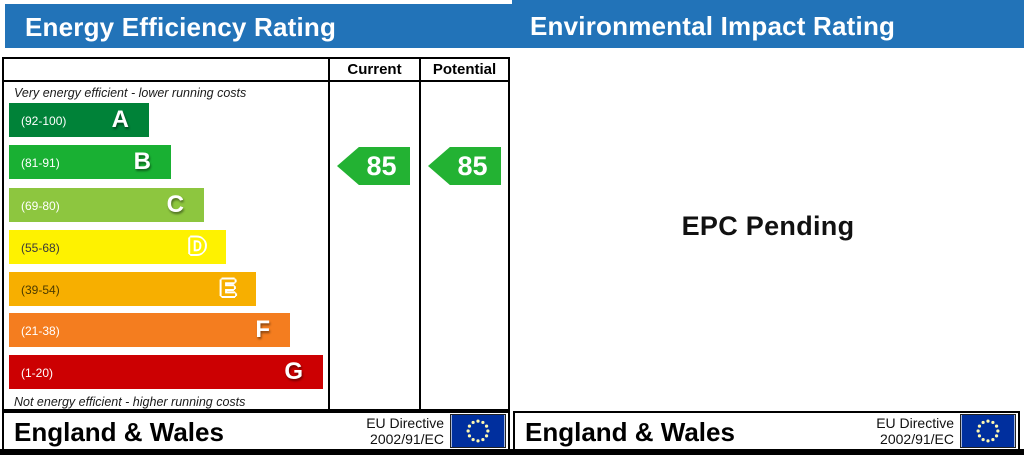 This screenshot has width=1024, height=457. Describe the element at coordinates (472, 165) in the screenshot. I see `potential-rating-value: 85` at that location.